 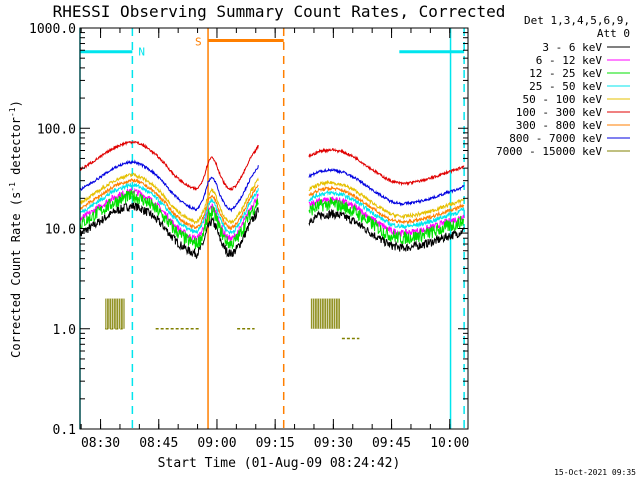 I want to click on y-axis-label-mid: detector, so click(x=16, y=149).